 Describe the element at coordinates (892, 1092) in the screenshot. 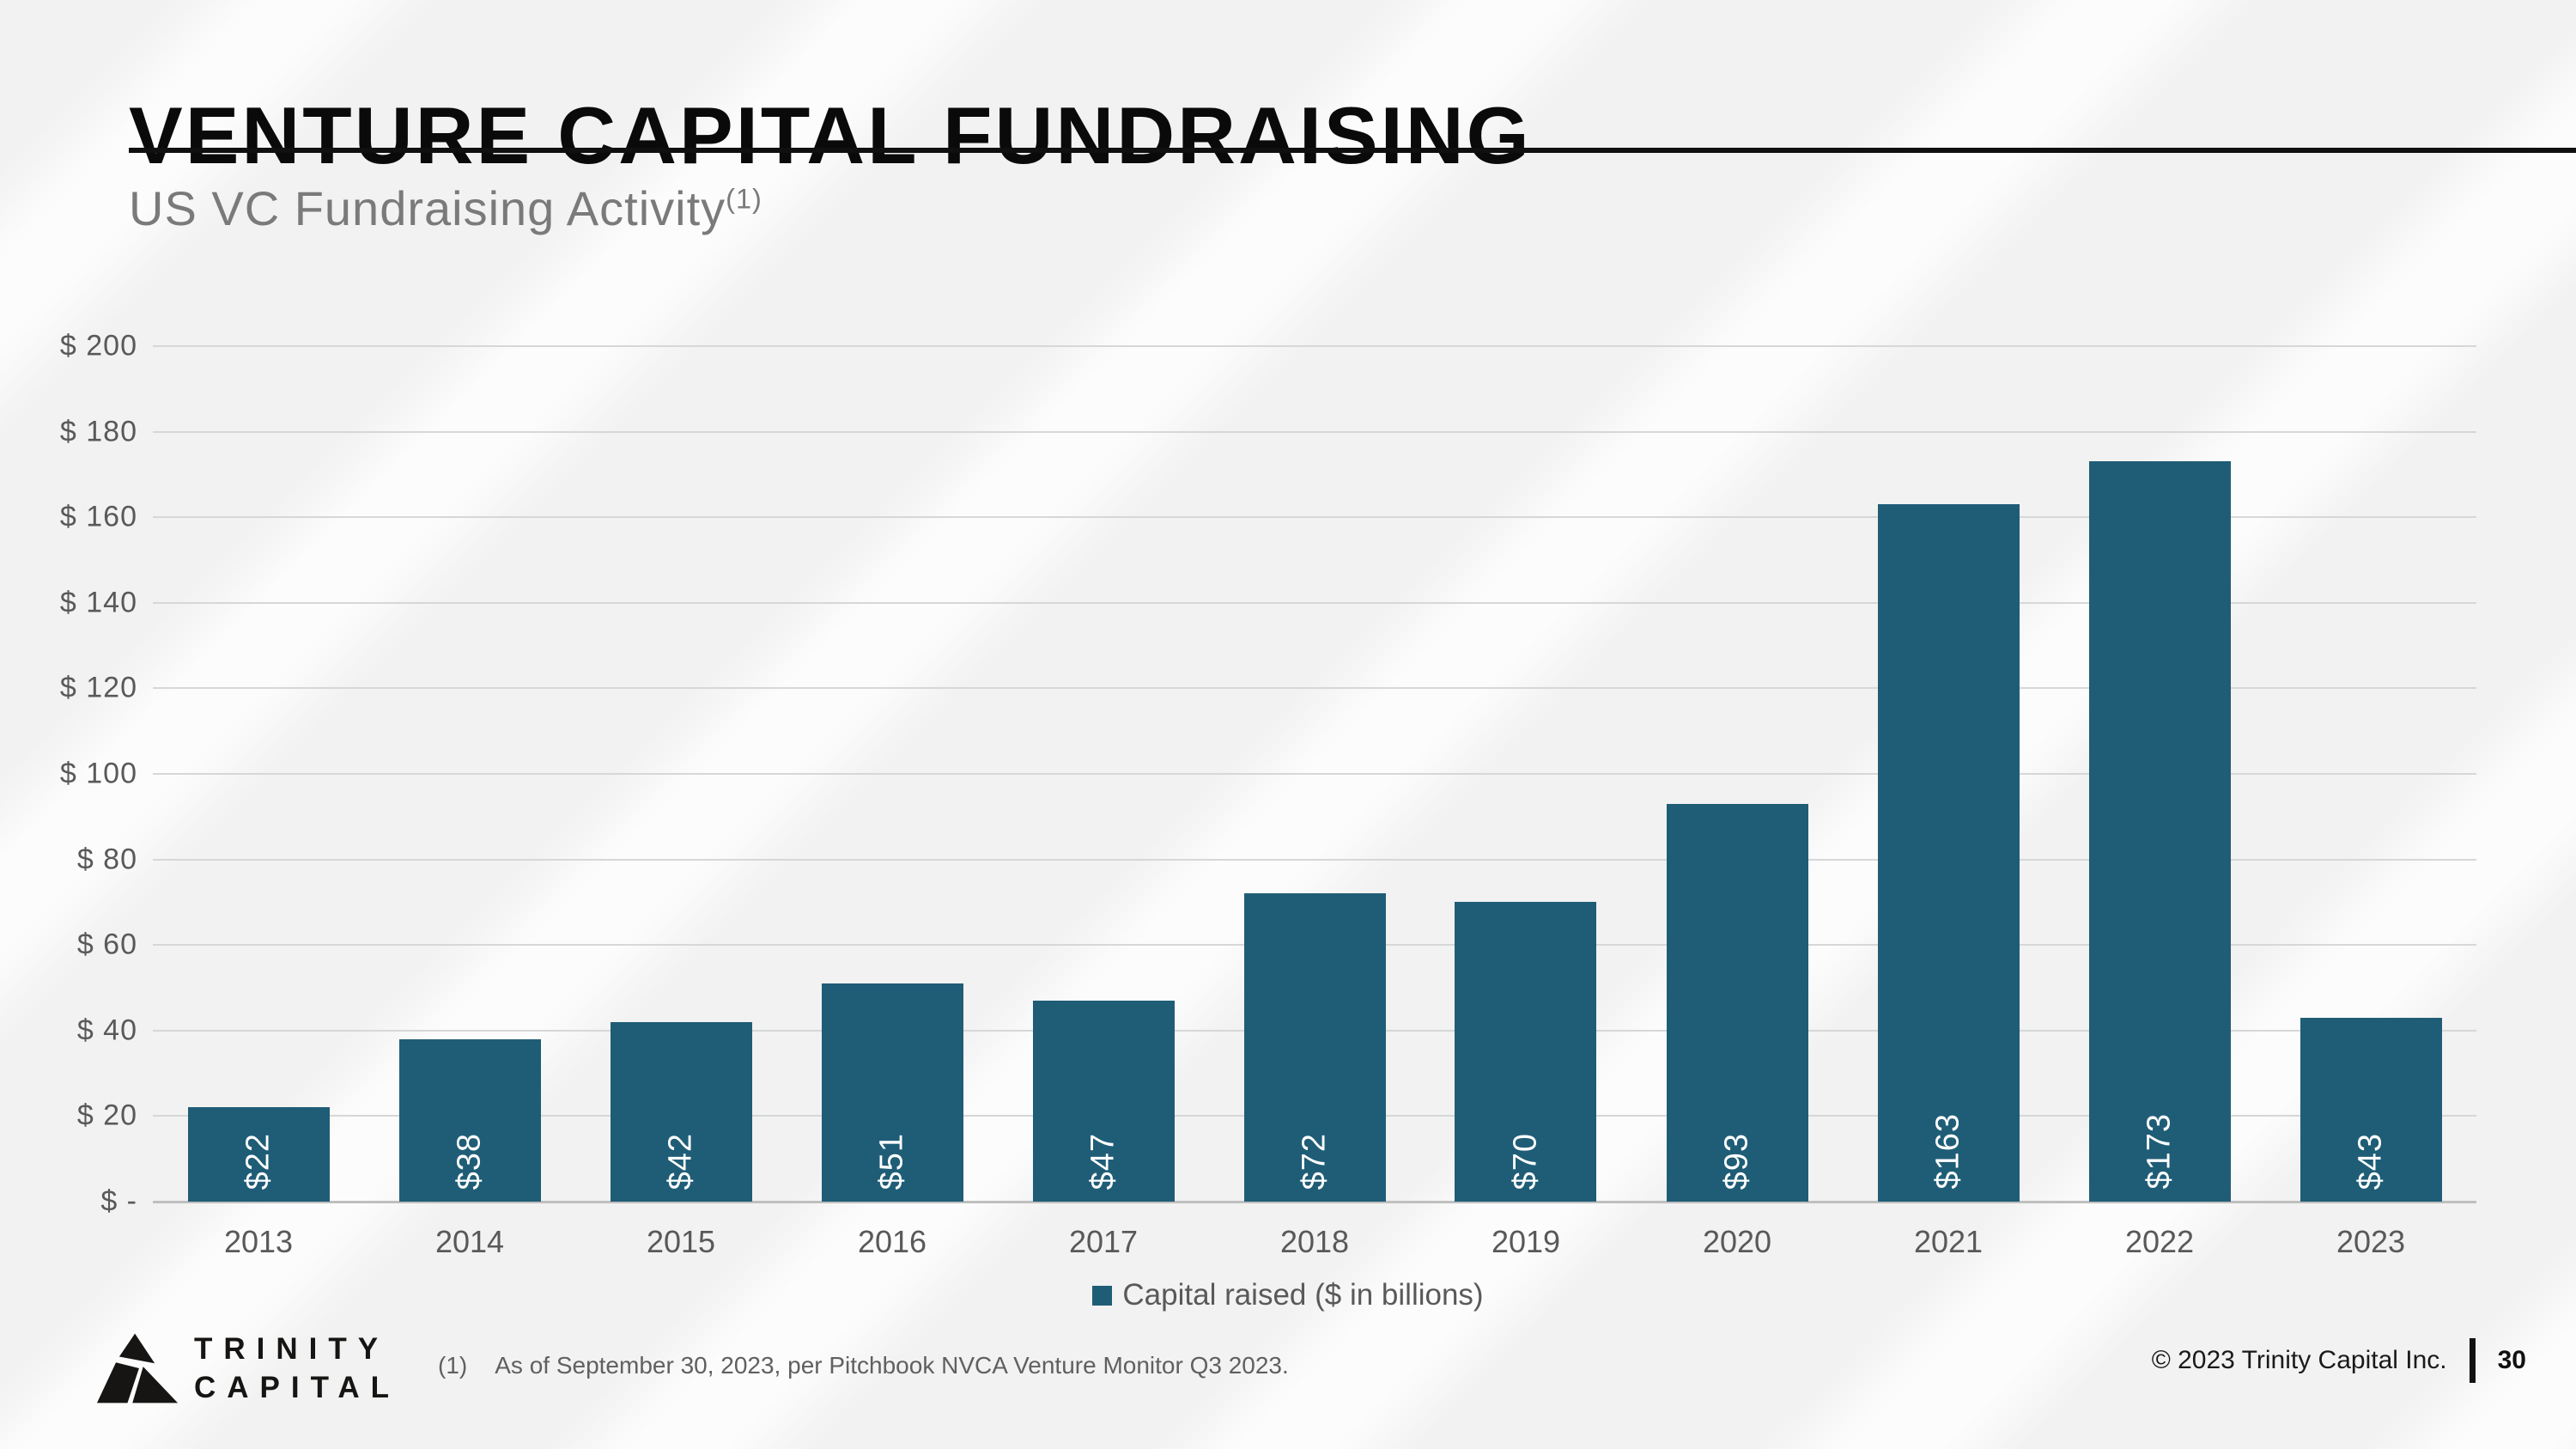

I see `bar-2016: $51` at that location.